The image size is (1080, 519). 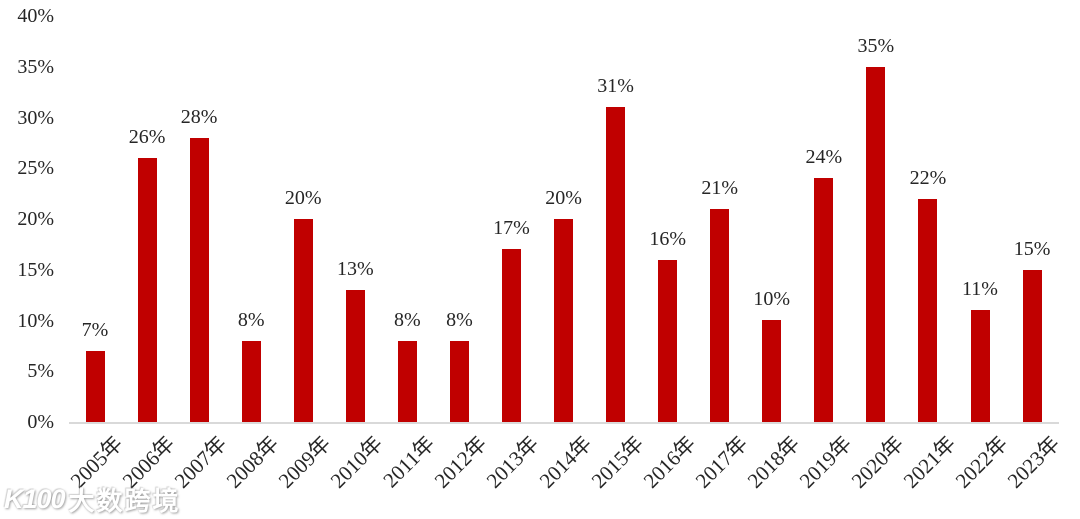 I want to click on bar-value-label: 28%, so click(x=199, y=117).